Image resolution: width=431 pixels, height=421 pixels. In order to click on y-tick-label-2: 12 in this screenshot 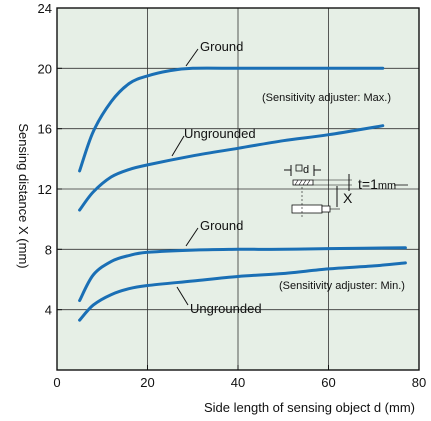, I will do `click(45, 189)`.